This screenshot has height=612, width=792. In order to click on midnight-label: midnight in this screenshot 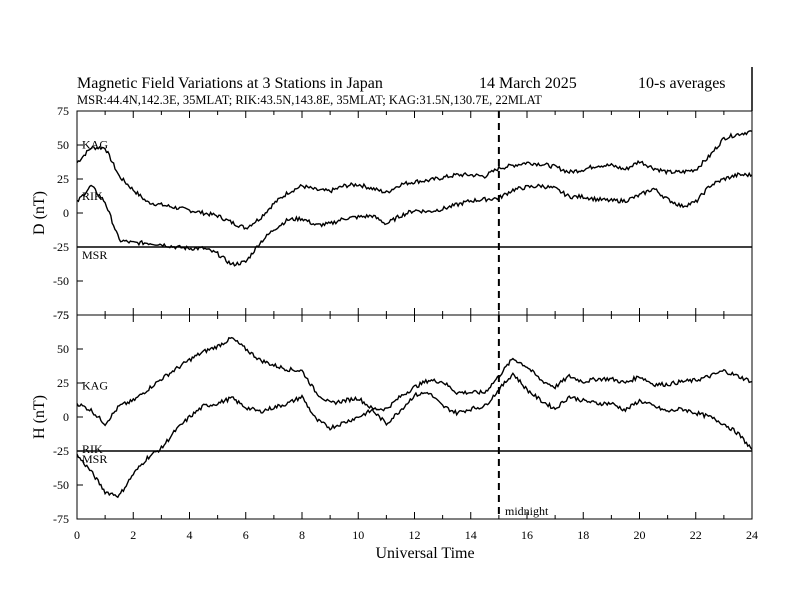, I will do `click(527, 511)`.